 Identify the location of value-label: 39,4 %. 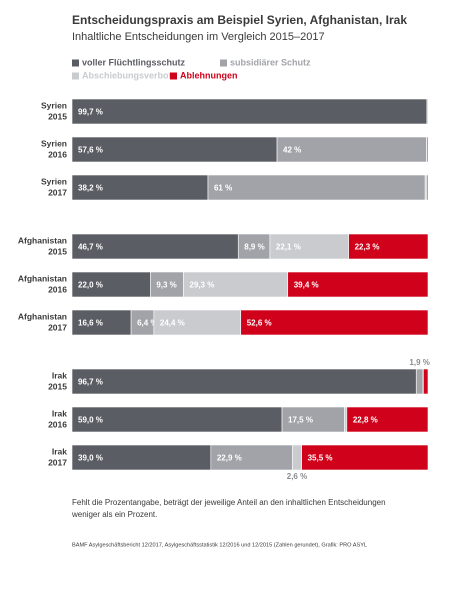
(306, 285).